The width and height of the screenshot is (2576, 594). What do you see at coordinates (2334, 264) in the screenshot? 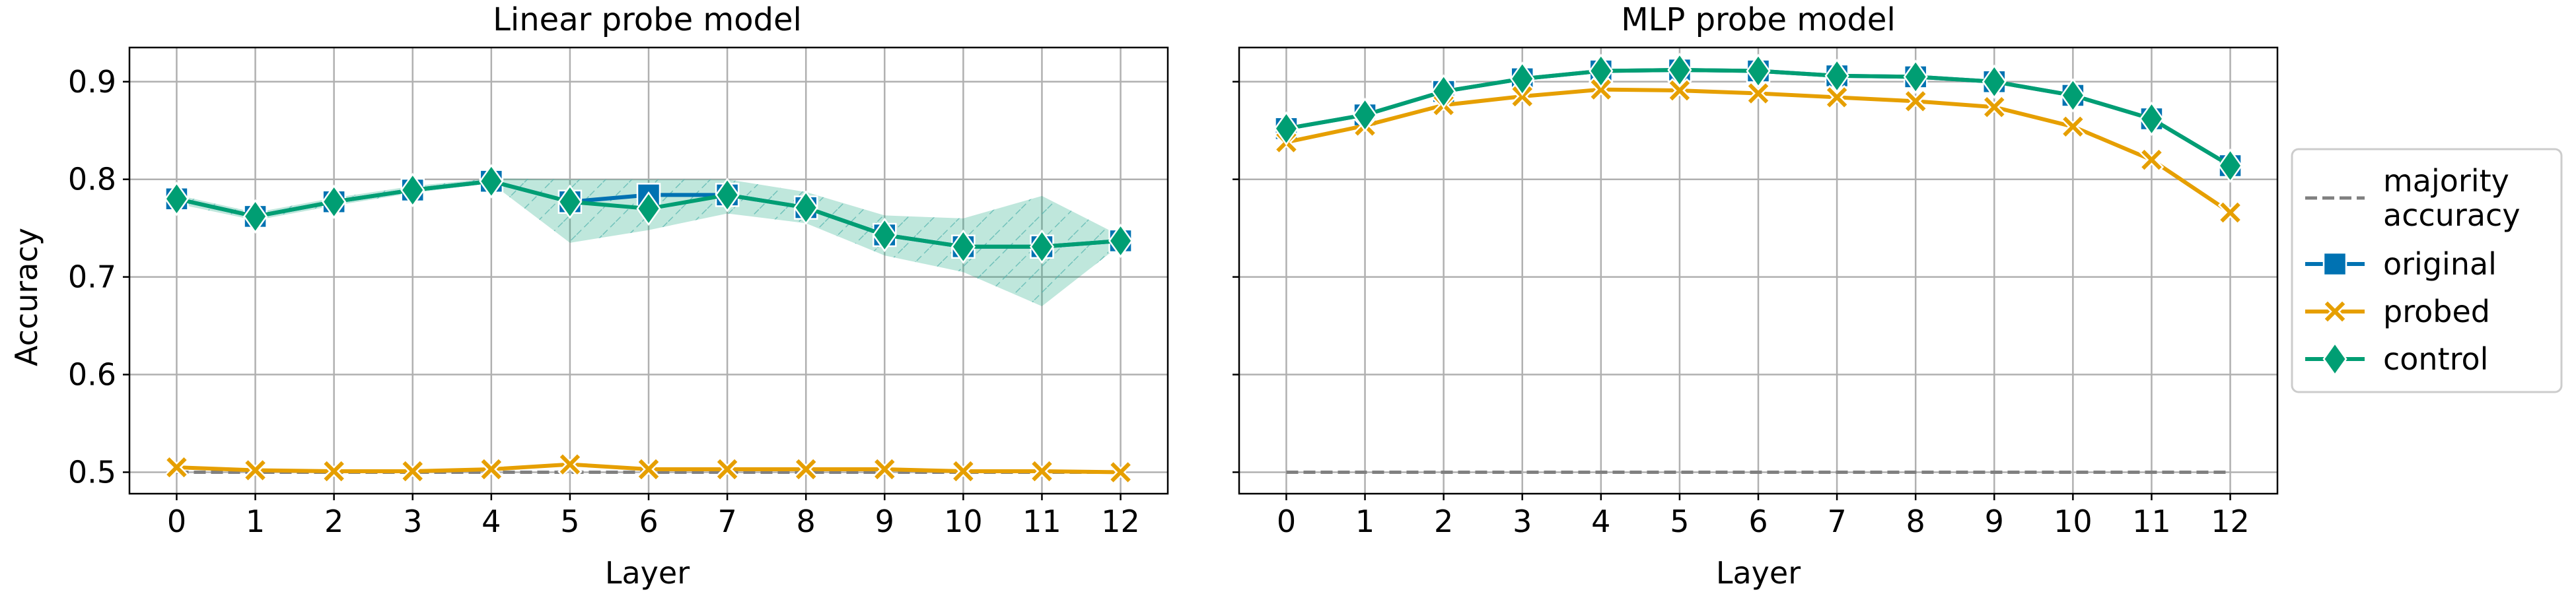
I see `legend-marker-original` at bounding box center [2334, 264].